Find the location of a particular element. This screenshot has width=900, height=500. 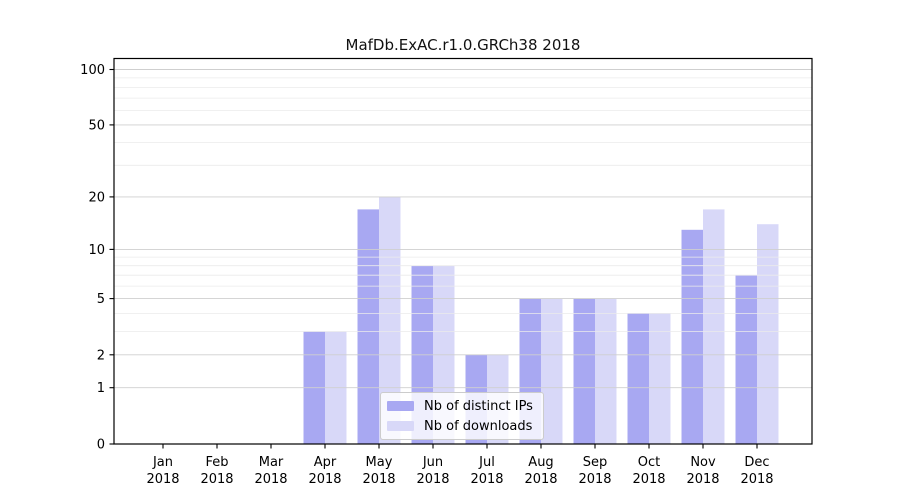

bar-may-2018-downloads is located at coordinates (390, 320).